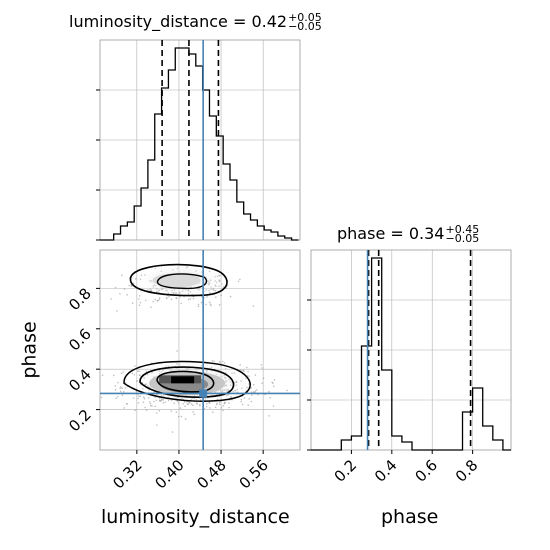 The image size is (550, 550). I want to click on x-tick-label: 0.32, so click(127, 474).